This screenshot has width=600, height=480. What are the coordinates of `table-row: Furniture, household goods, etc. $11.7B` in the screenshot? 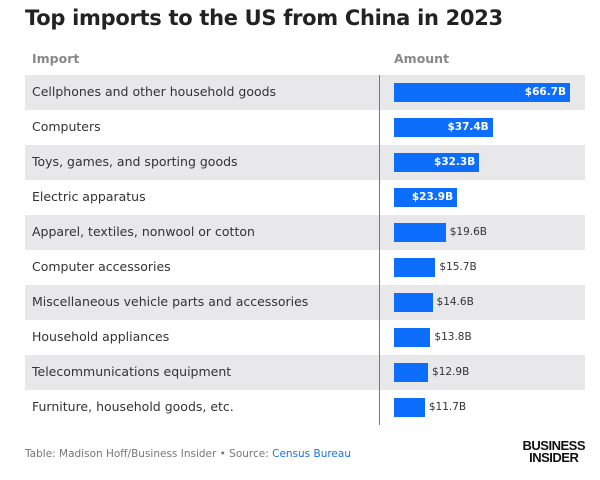 It's located at (305, 407).